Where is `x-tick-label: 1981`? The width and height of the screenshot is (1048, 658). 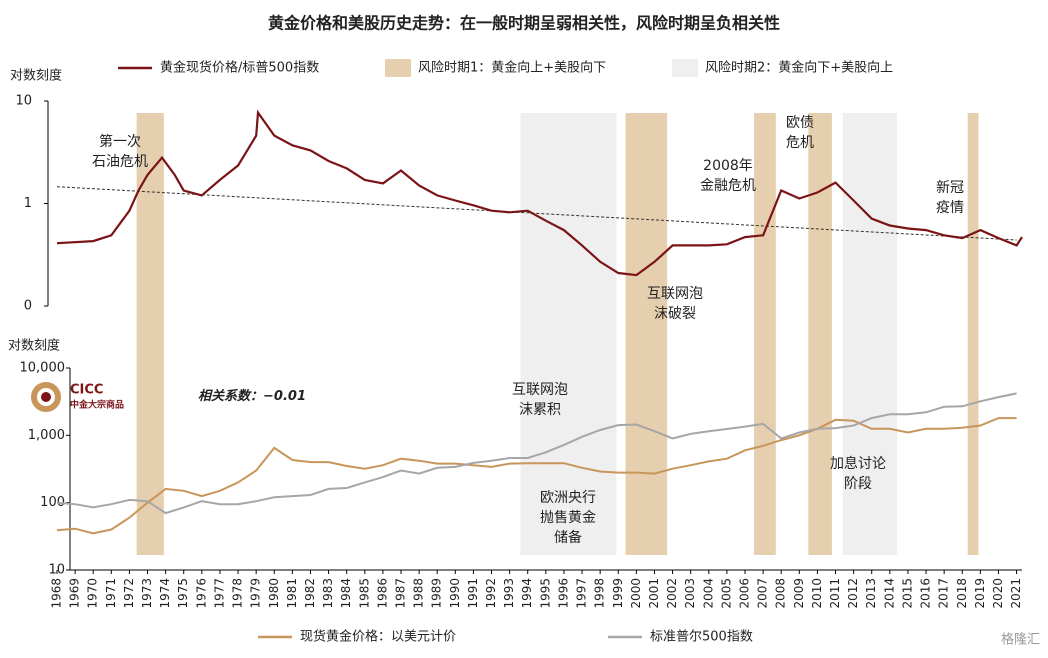 x-tick-label: 1981 is located at coordinates (292, 593).